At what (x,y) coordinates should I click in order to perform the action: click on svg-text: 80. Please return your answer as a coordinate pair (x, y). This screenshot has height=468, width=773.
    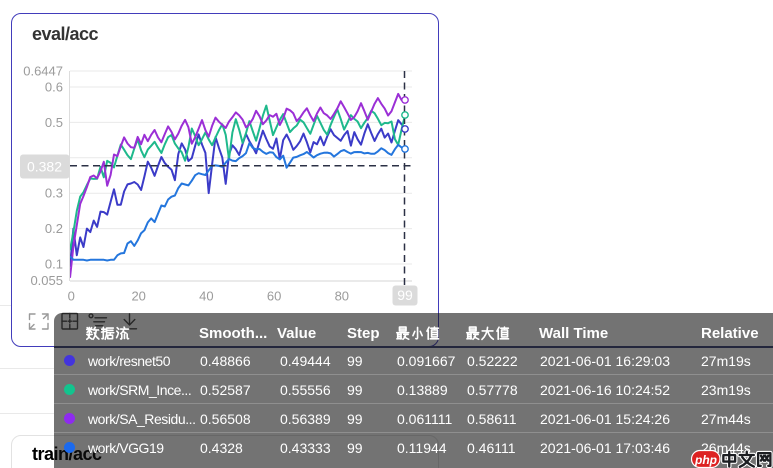
    Looking at the image, I should click on (342, 296).